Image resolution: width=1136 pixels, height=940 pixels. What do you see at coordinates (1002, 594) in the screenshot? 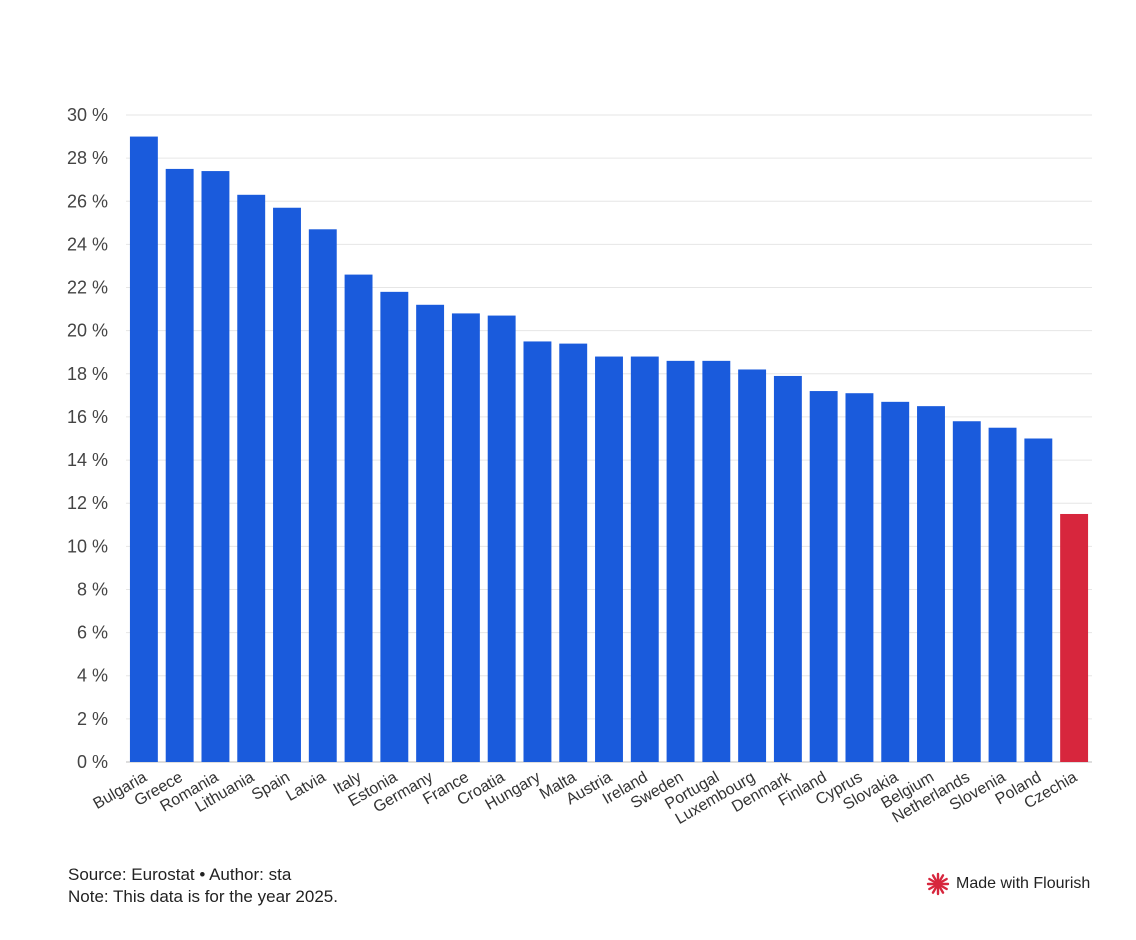
I see `bar-slovenia` at bounding box center [1002, 594].